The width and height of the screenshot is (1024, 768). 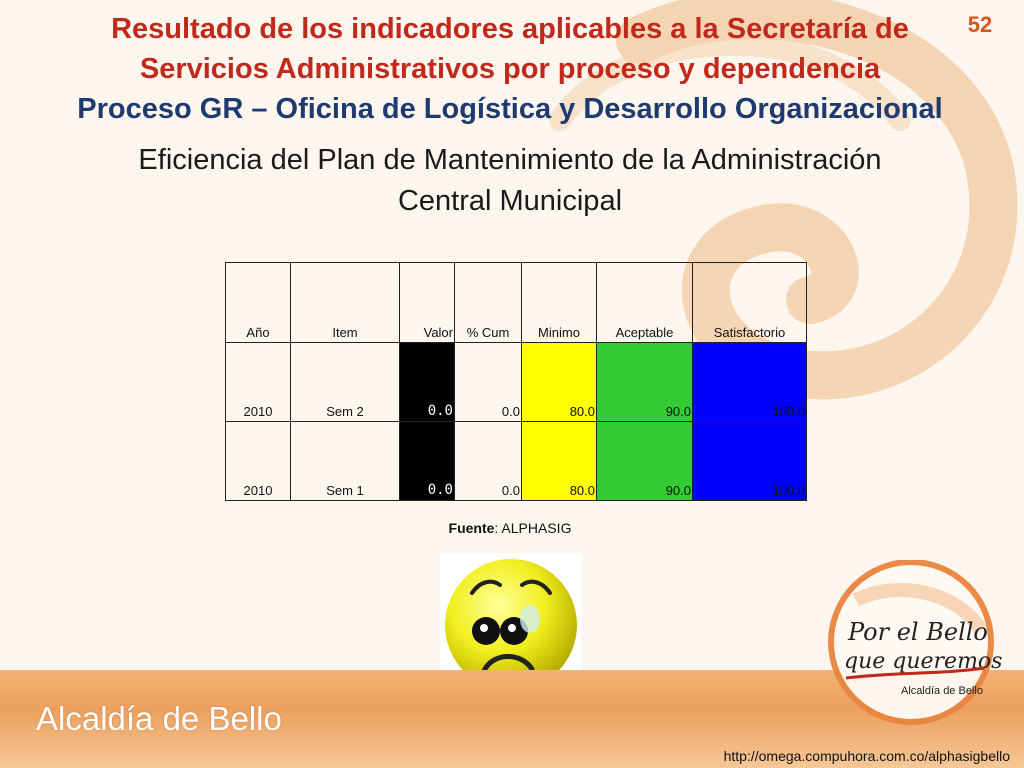 What do you see at coordinates (917, 632) in the screenshot?
I see `brand-slogan-line-1: Por el Bello` at bounding box center [917, 632].